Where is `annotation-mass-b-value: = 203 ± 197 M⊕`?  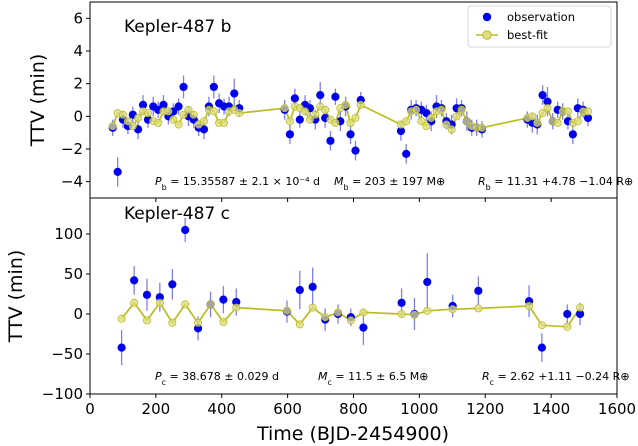 annotation-mass-b-value: = 203 ± 197 M⊕ is located at coordinates (397, 181).